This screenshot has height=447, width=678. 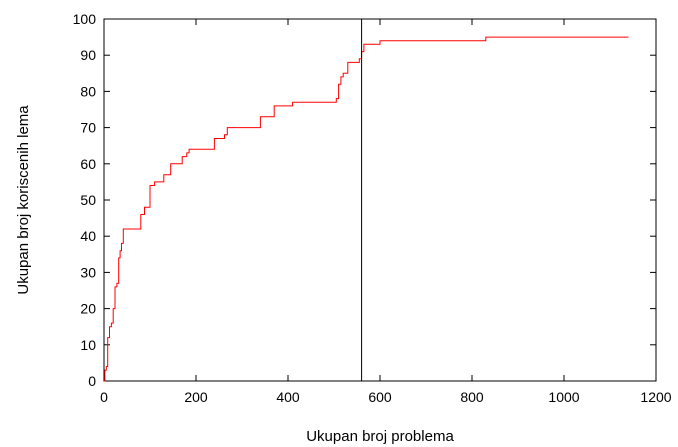 I want to click on x-tick-label: 400, so click(x=288, y=397).